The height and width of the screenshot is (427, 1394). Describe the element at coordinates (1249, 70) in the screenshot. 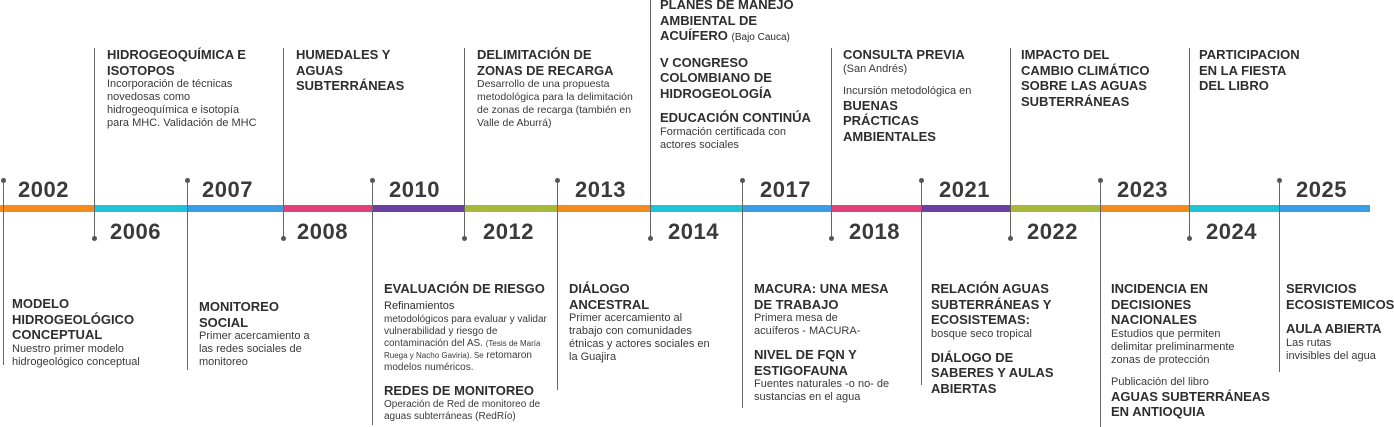

I see `event-heading: PARTICIPACION EN LA FIESTA DEL LIBRO` at that location.